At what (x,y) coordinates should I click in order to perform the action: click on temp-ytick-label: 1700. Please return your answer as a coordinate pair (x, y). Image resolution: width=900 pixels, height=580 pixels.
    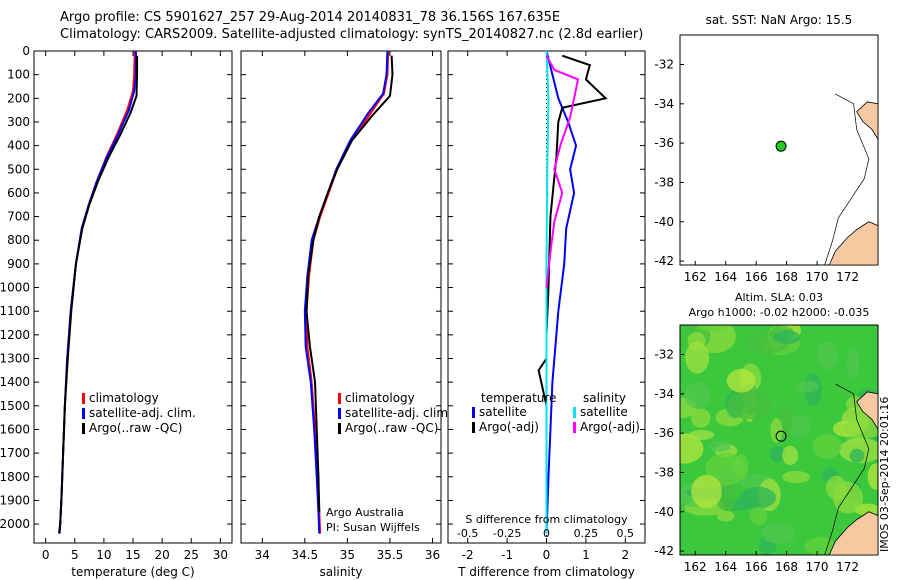
    Looking at the image, I should click on (15, 453).